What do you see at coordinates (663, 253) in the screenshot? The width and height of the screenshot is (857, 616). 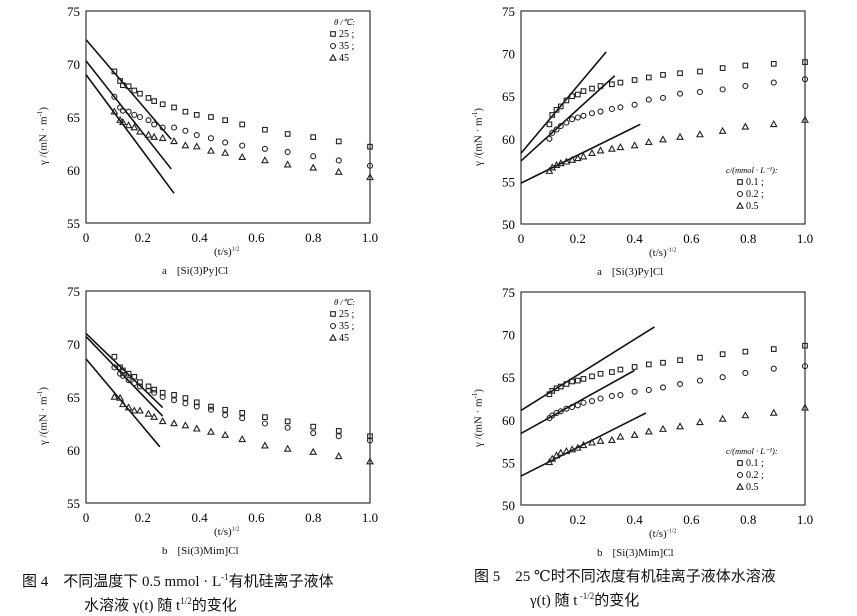 I see `x-axis-label: (t/s)-1/2` at bounding box center [663, 253].